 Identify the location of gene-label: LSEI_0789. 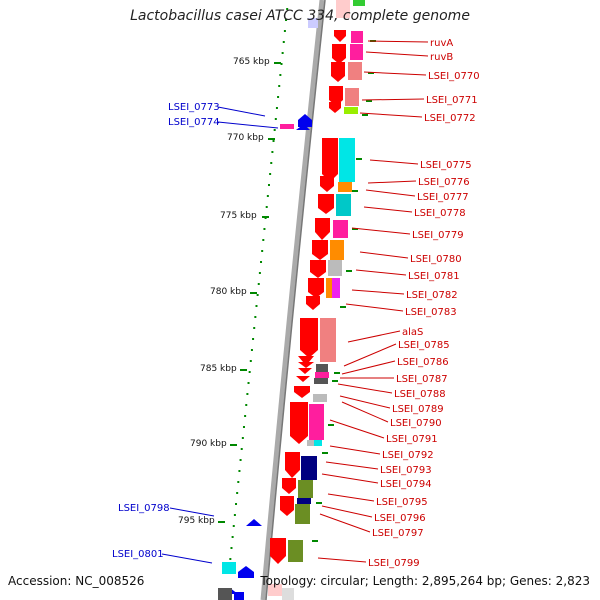
(418, 409).